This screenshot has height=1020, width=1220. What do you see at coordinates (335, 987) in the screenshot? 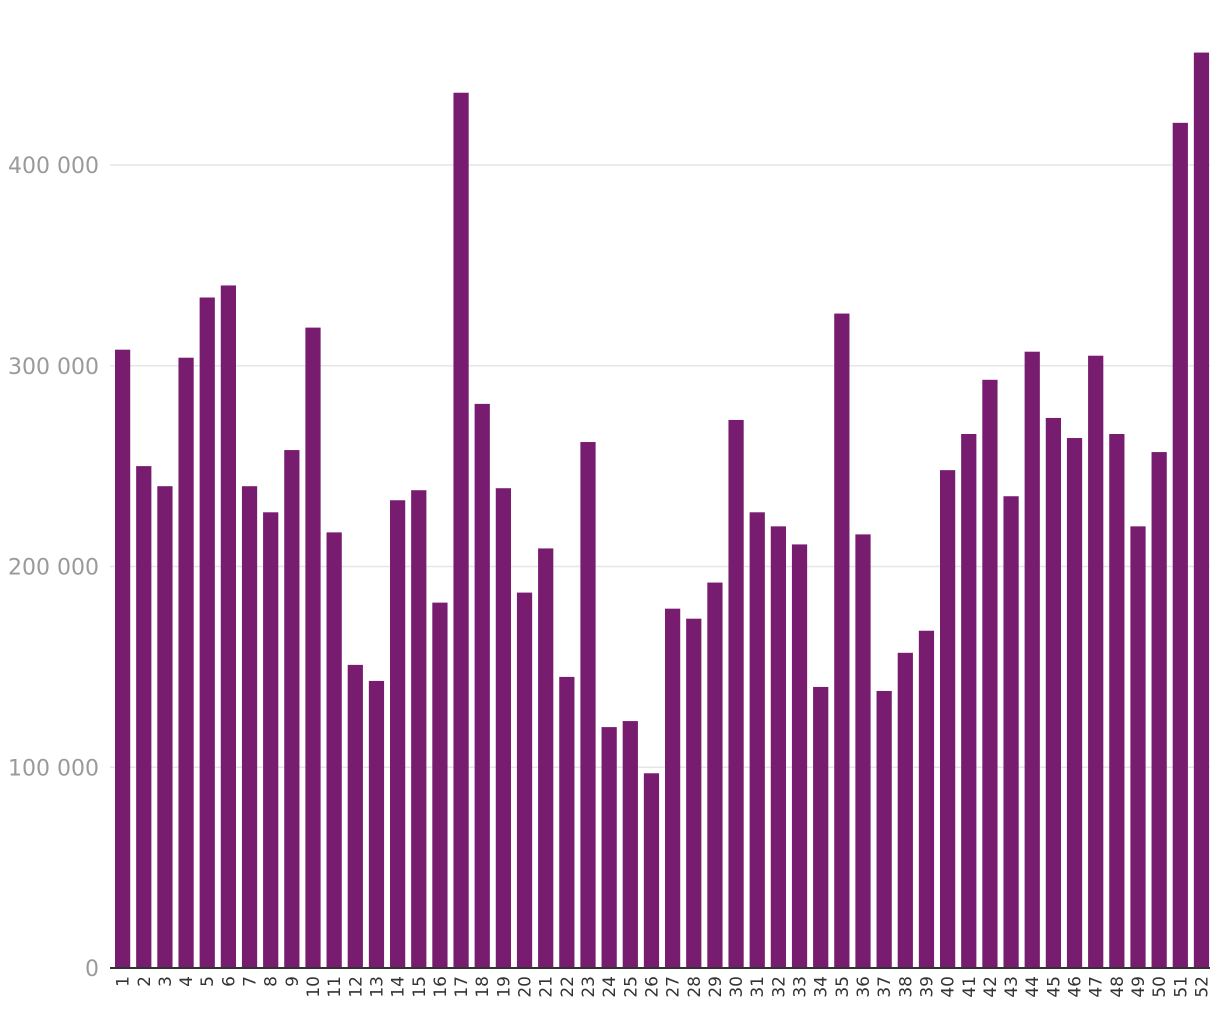
I see `x-tick-label: 11` at bounding box center [335, 987].